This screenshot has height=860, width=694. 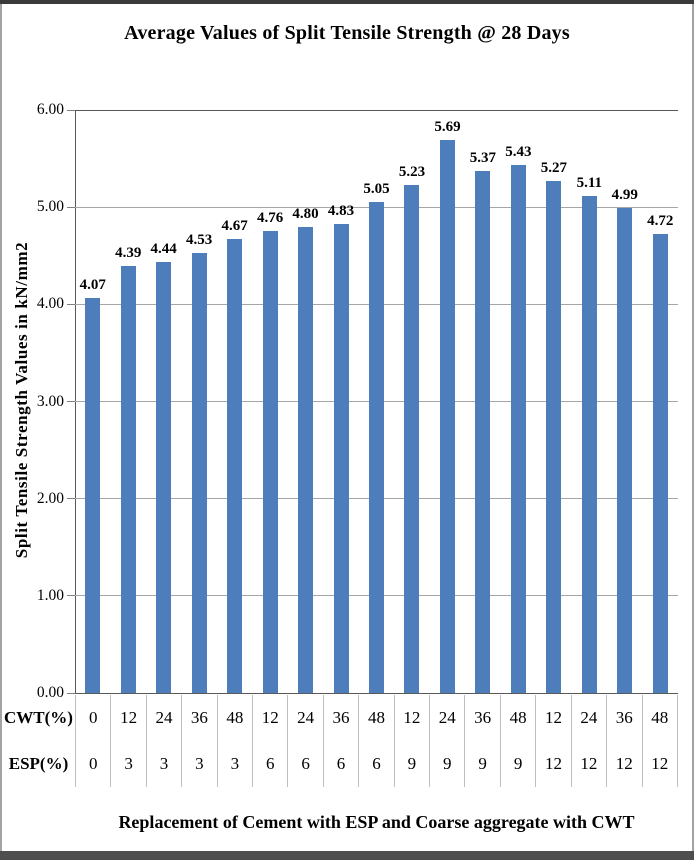 I want to click on y-tick-label: 6.00, so click(x=50, y=109).